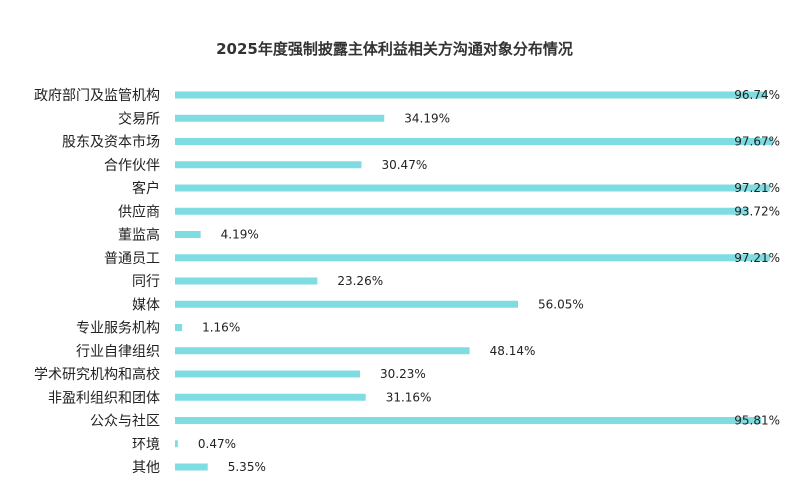  I want to click on category-label: 媒体, so click(146, 305).